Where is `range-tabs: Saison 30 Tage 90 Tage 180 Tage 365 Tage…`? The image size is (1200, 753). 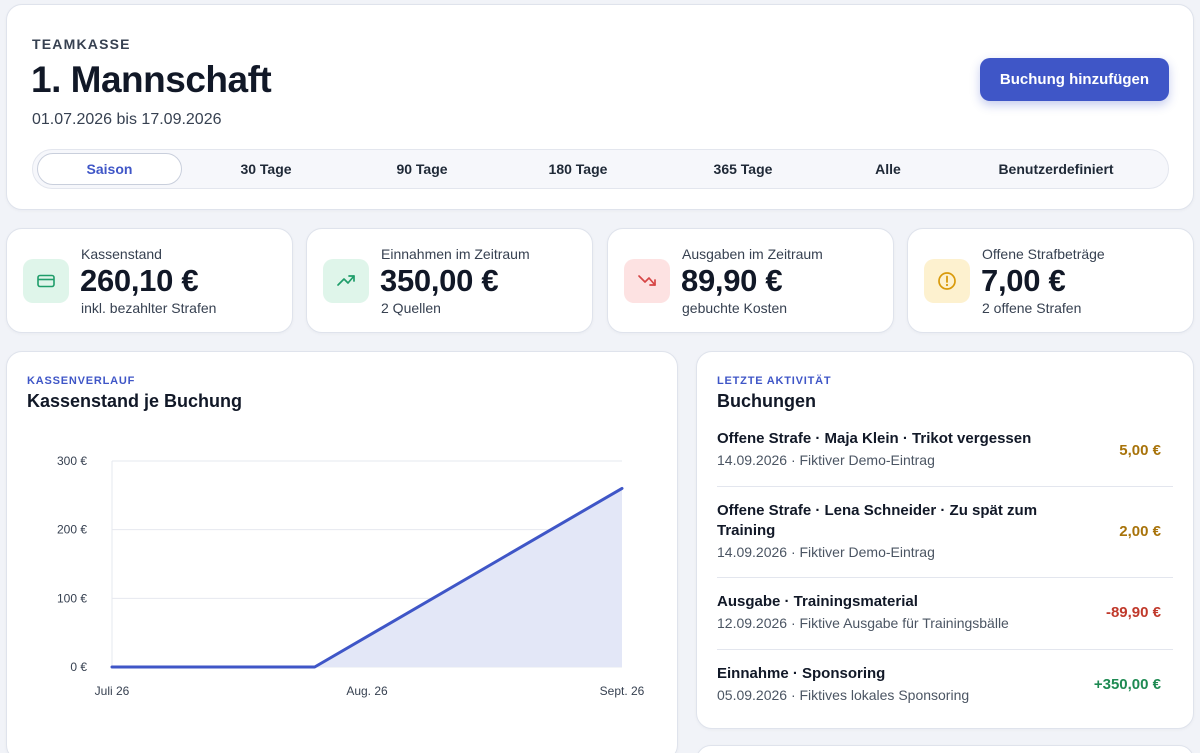
range-tabs: Saison 30 Tage 90 Tage 180 Tage 365 Tage… is located at coordinates (600, 169).